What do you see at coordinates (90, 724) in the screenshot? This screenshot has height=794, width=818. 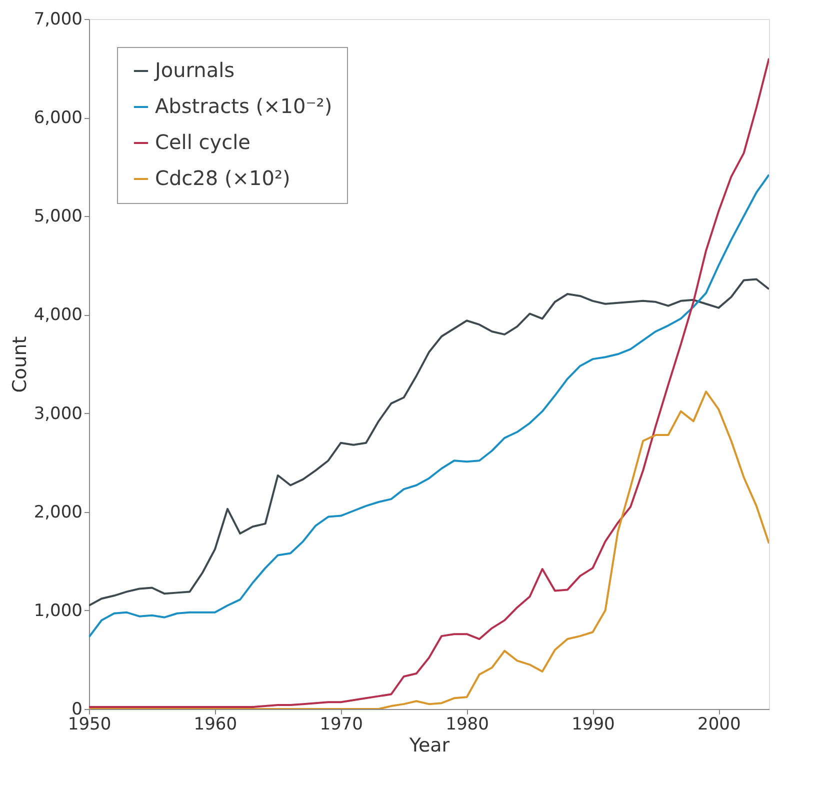 I see `x-tick-label: 1950` at bounding box center [90, 724].